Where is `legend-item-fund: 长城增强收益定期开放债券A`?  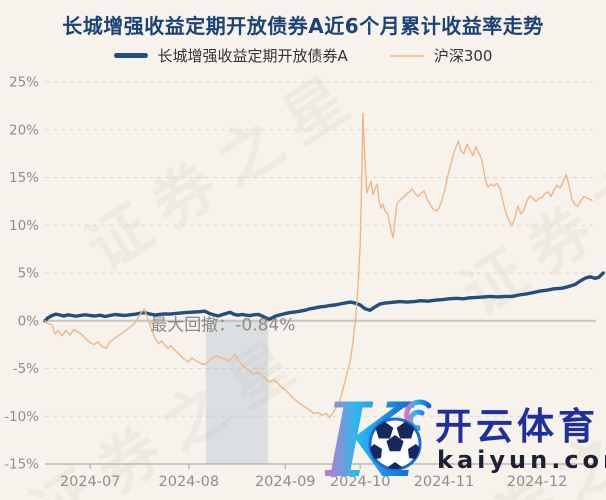 legend-item-fund: 长城增强收益定期开放债券A is located at coordinates (230, 55).